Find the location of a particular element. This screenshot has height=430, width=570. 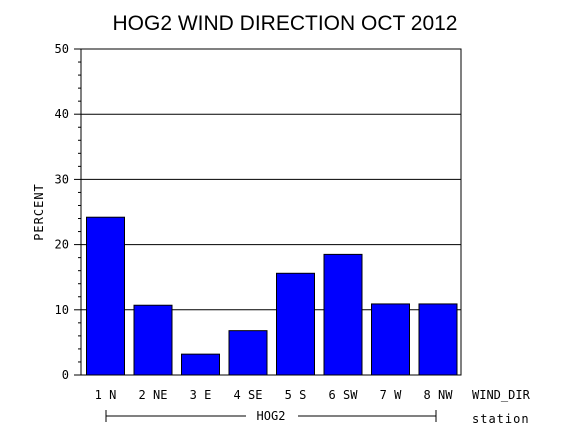

y-tick-label: 40 is located at coordinates (62, 114).